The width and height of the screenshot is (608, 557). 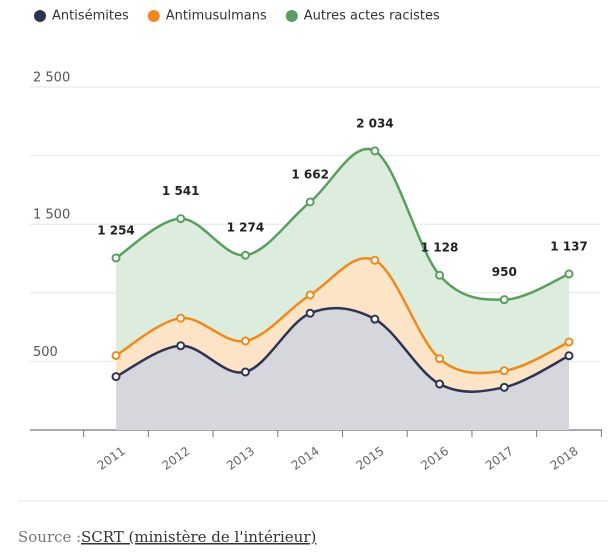 I want to click on x-tick-label: 2011, so click(x=111, y=458).